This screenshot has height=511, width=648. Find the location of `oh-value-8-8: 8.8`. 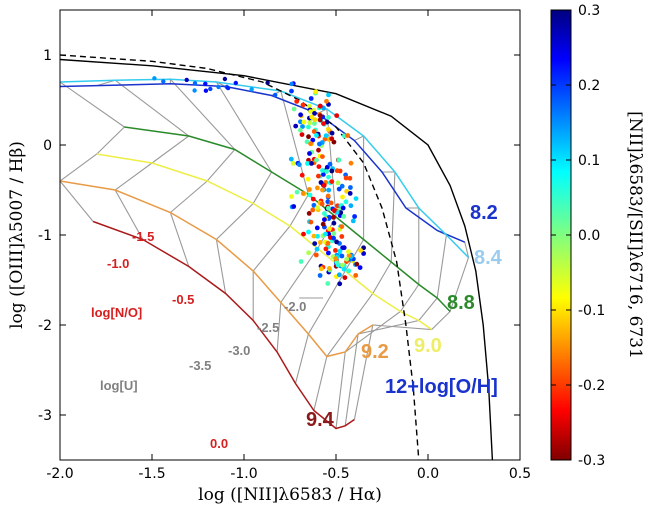

oh-value-8-8: 8.8 is located at coordinates (461, 303).